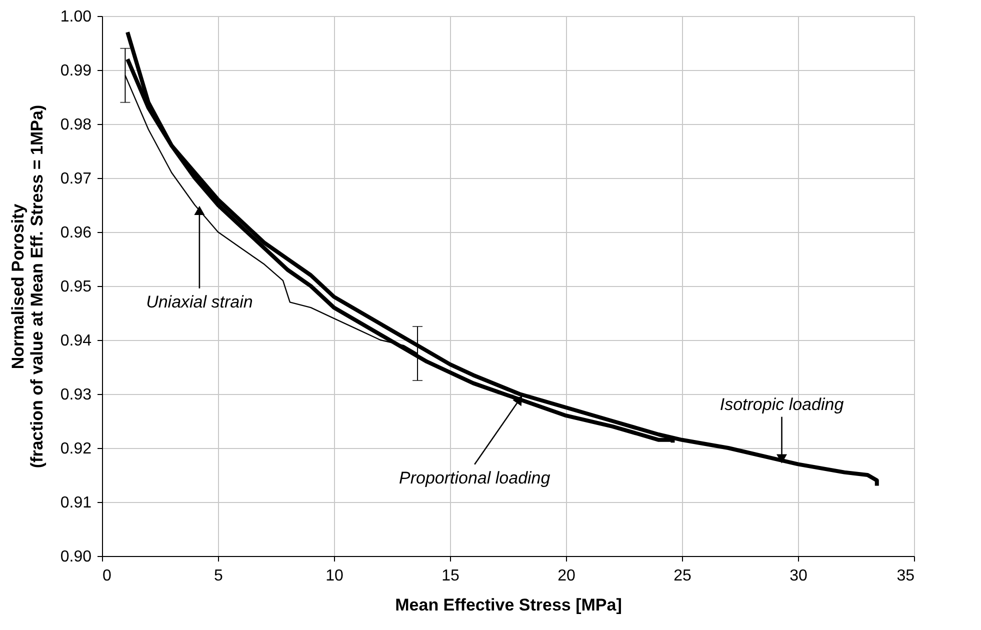 The image size is (981, 630). Describe the element at coordinates (683, 576) in the screenshot. I see `x-tick-label: 25` at that location.